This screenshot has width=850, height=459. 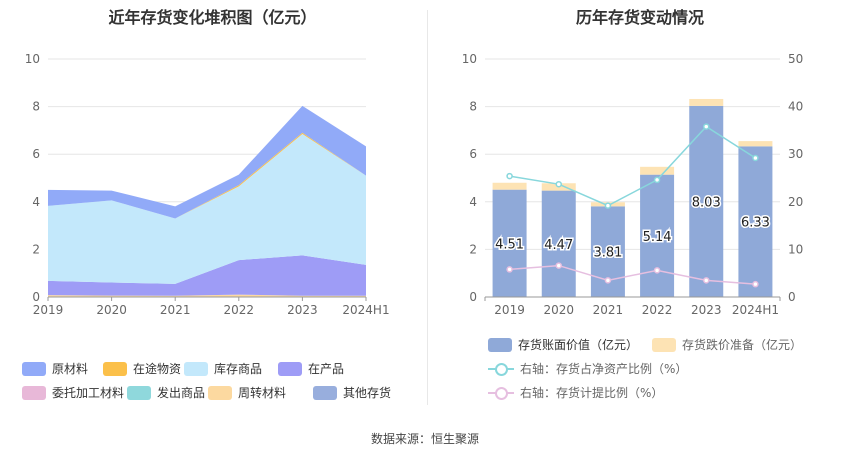 I want to click on legend-label: 右轴：存货计提比例（%）, so click(x=592, y=393).